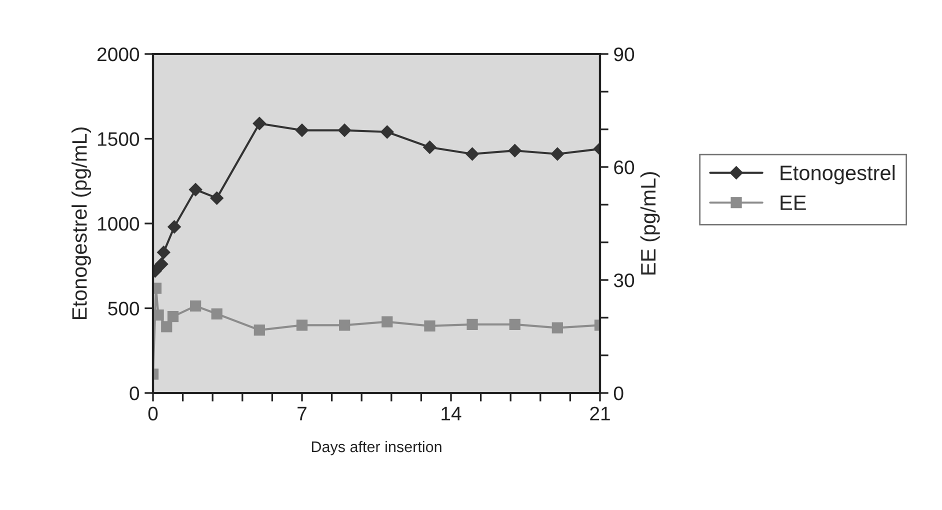 The height and width of the screenshot is (510, 942). What do you see at coordinates (837, 174) in the screenshot?
I see `legend-label: Etonogestrel` at bounding box center [837, 174].